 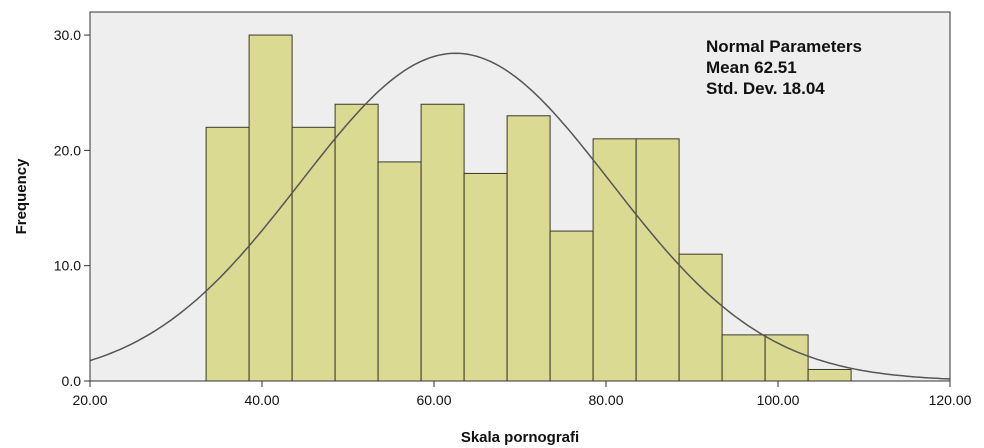 What do you see at coordinates (784, 46) in the screenshot?
I see `annotation-title: Normal Parameters` at bounding box center [784, 46].